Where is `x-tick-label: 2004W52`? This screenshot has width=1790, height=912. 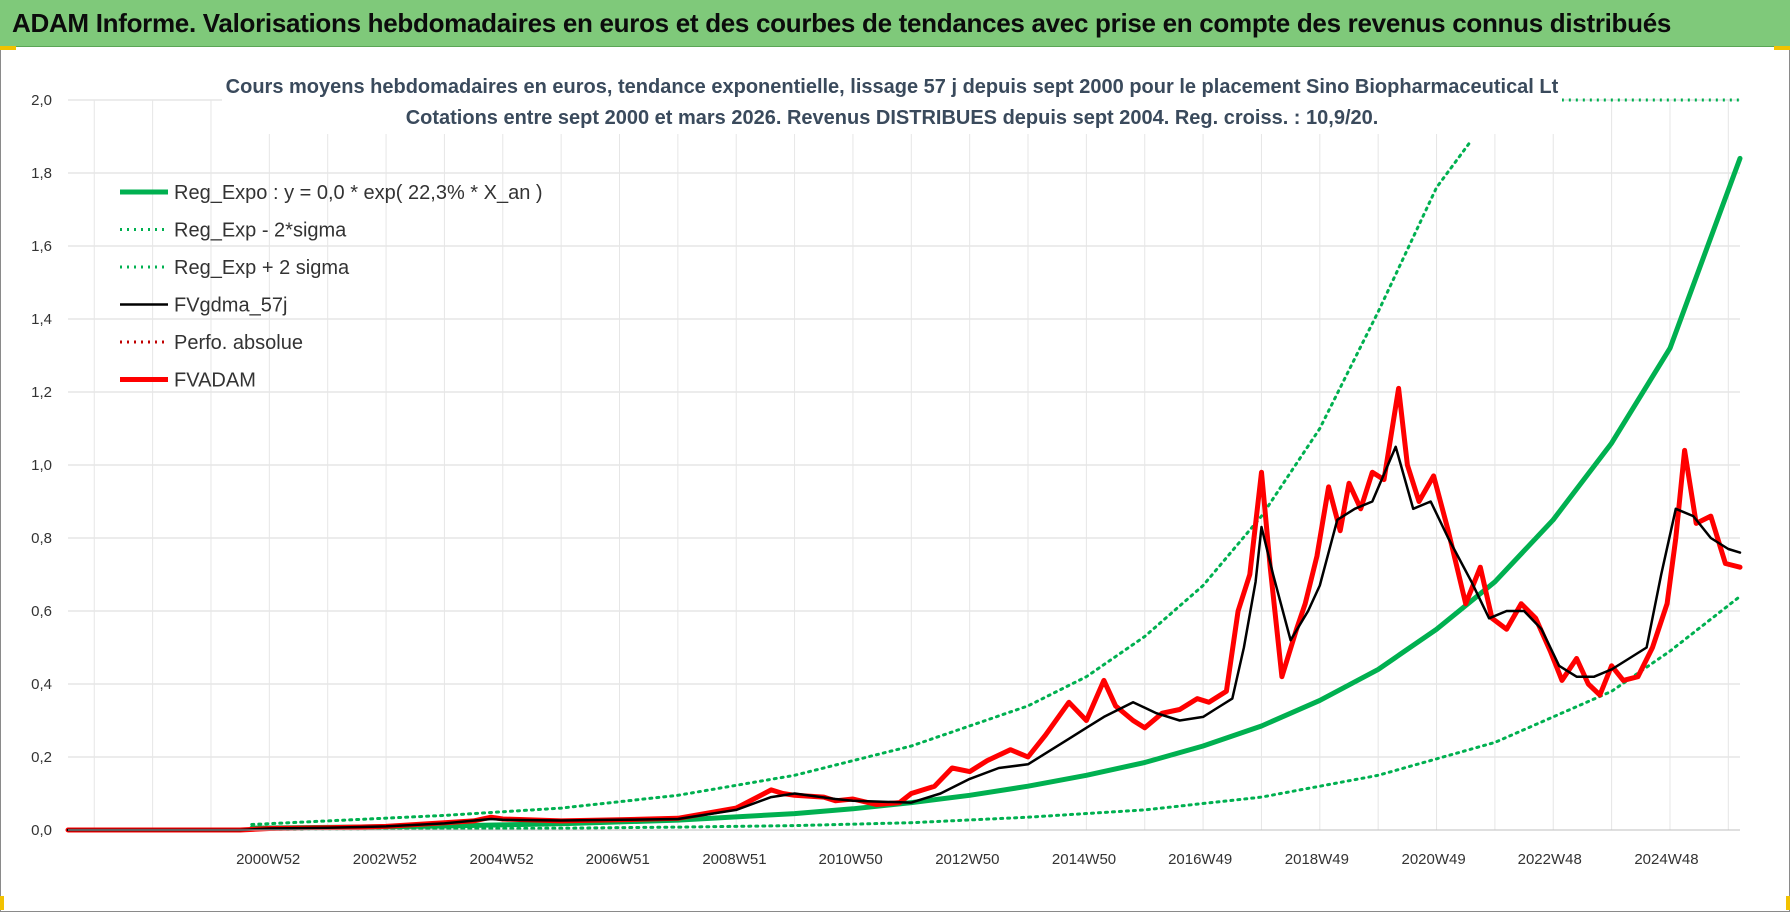
x-tick-label: 2004W52 is located at coordinates (502, 859).